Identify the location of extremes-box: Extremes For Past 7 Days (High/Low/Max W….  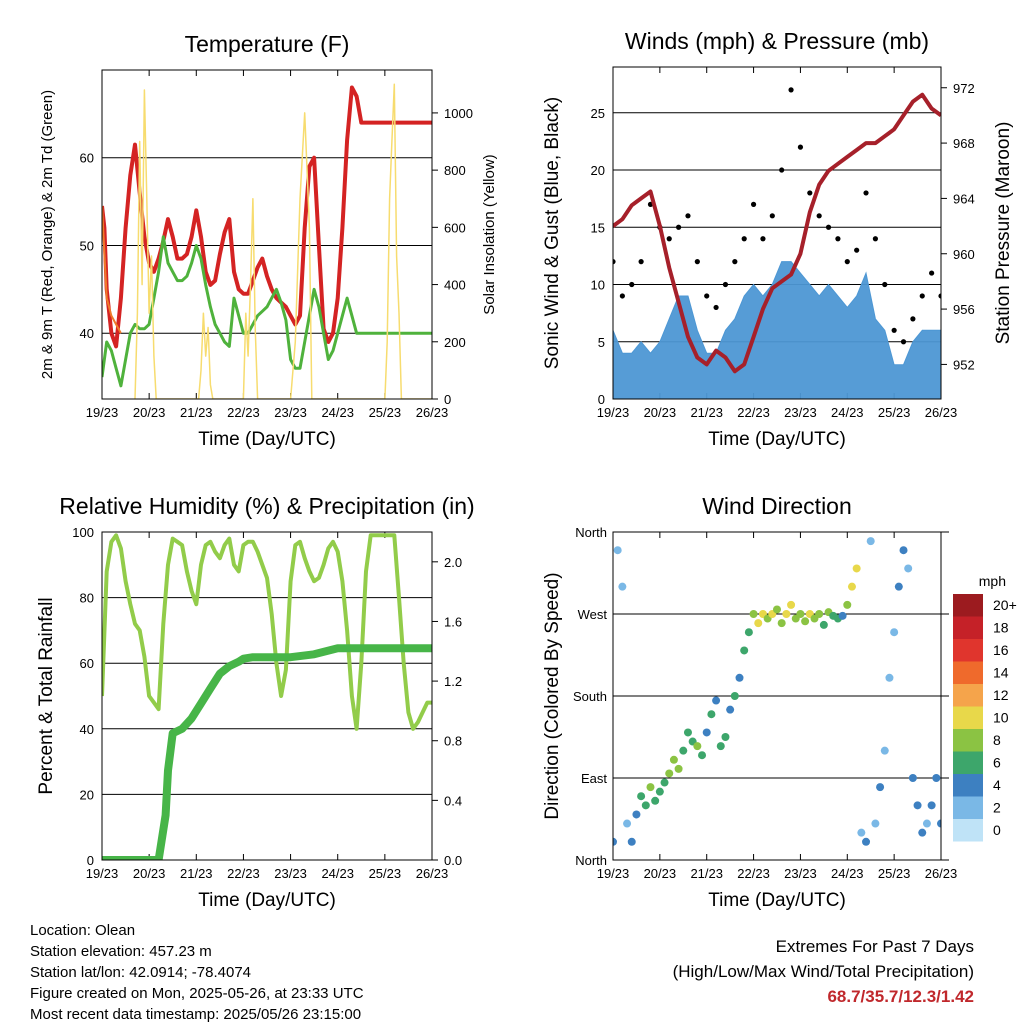
(823, 971).